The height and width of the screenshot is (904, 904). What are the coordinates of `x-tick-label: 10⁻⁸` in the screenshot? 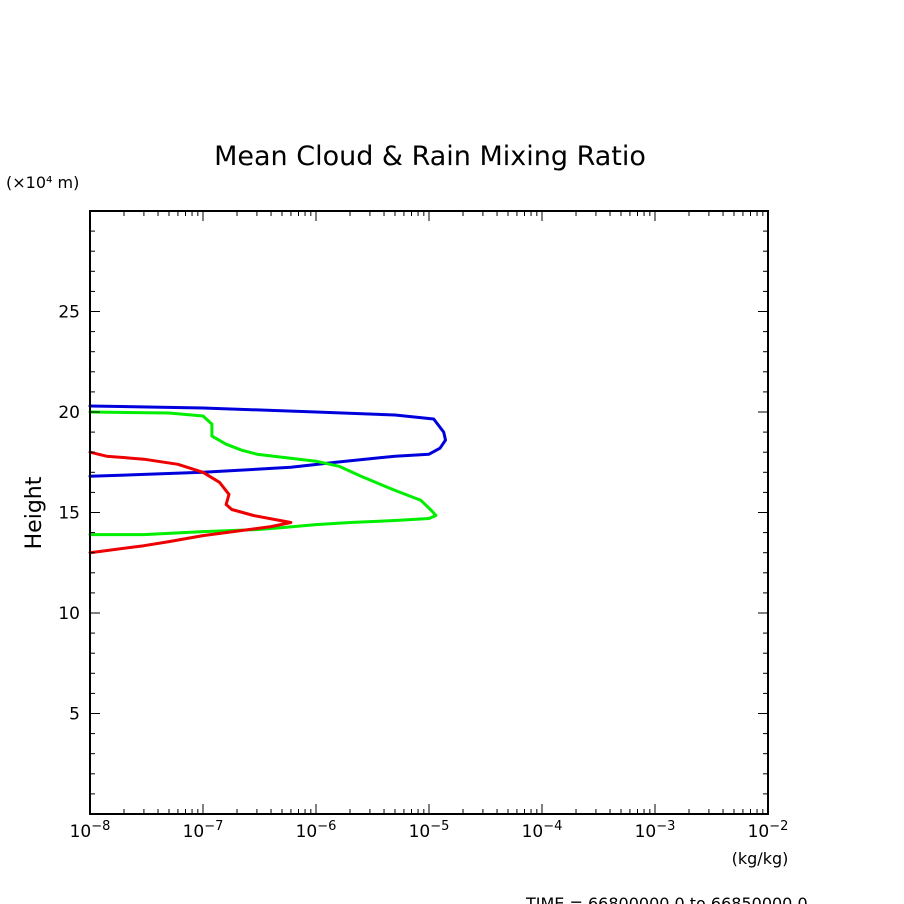 It's located at (90, 830).